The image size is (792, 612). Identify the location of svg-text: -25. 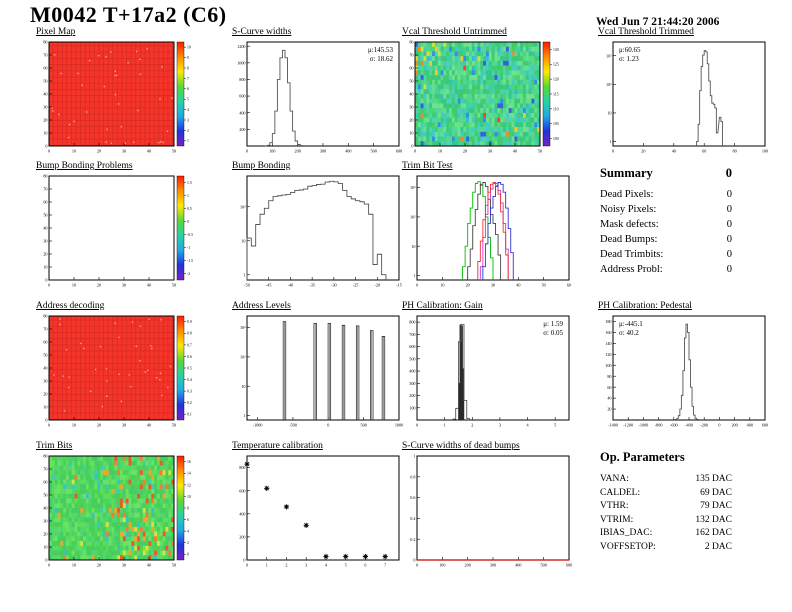
(356, 285).